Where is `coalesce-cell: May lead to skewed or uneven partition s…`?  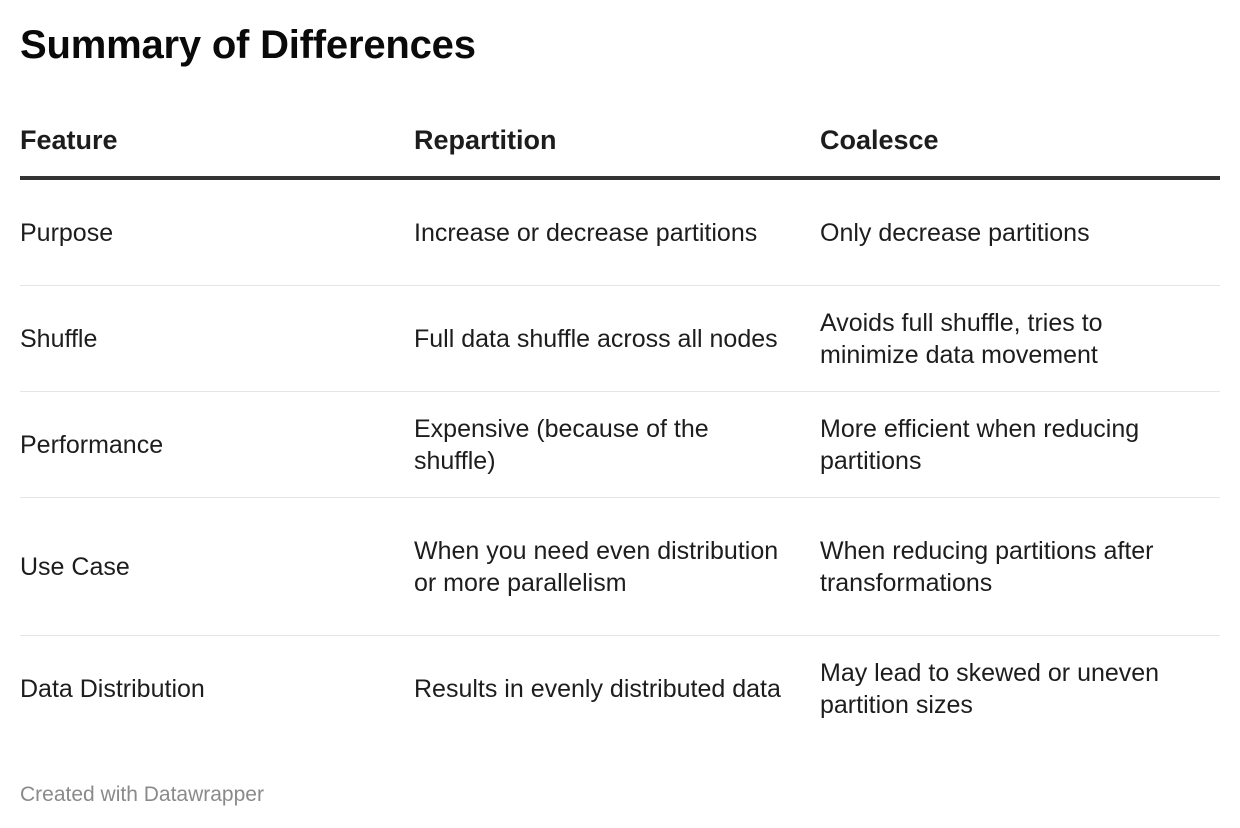
coalesce-cell: May lead to skewed or uneven partition s… is located at coordinates (1020, 689).